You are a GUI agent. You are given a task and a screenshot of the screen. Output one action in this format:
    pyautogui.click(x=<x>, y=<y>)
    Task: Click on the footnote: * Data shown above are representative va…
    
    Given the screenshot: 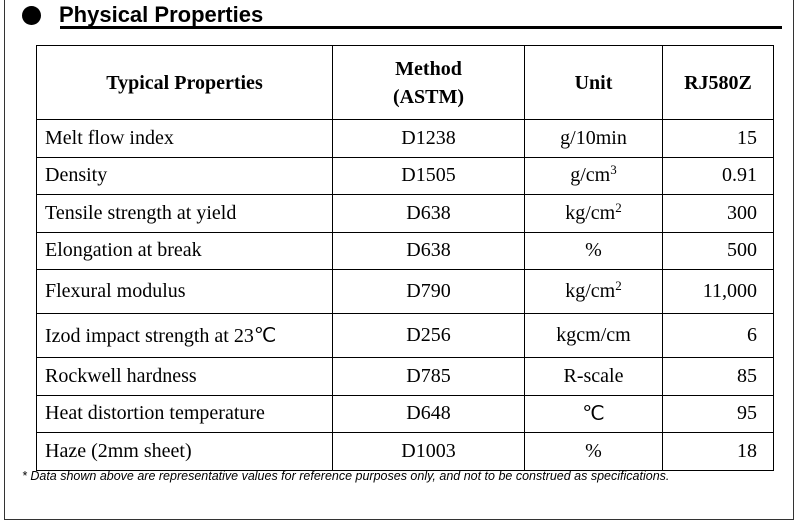 What is the action you would take?
    pyautogui.click(x=346, y=476)
    